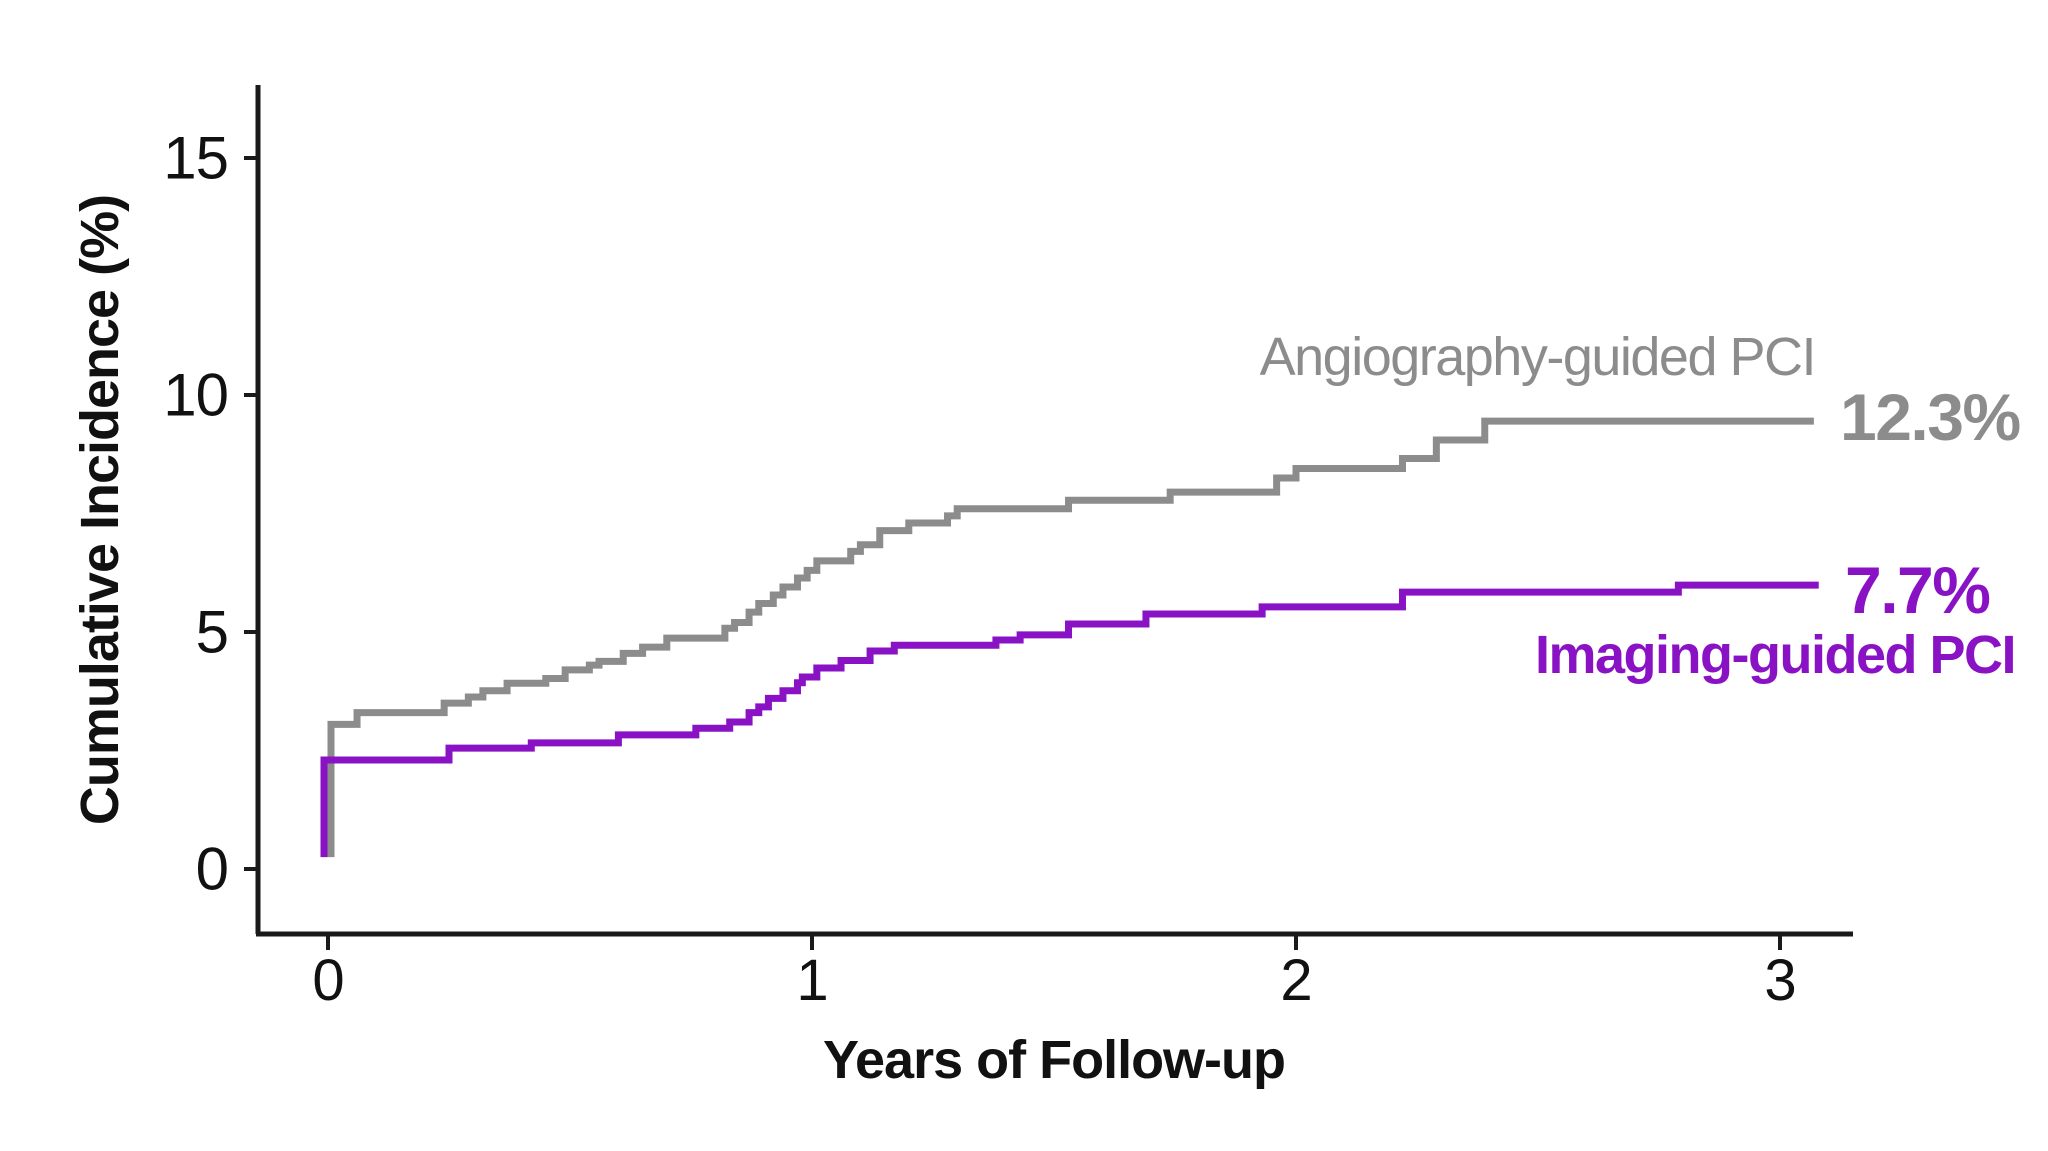 The height and width of the screenshot is (1151, 2048). Describe the element at coordinates (327, 980) in the screenshot. I see `x-tick-label-0: 0` at that location.